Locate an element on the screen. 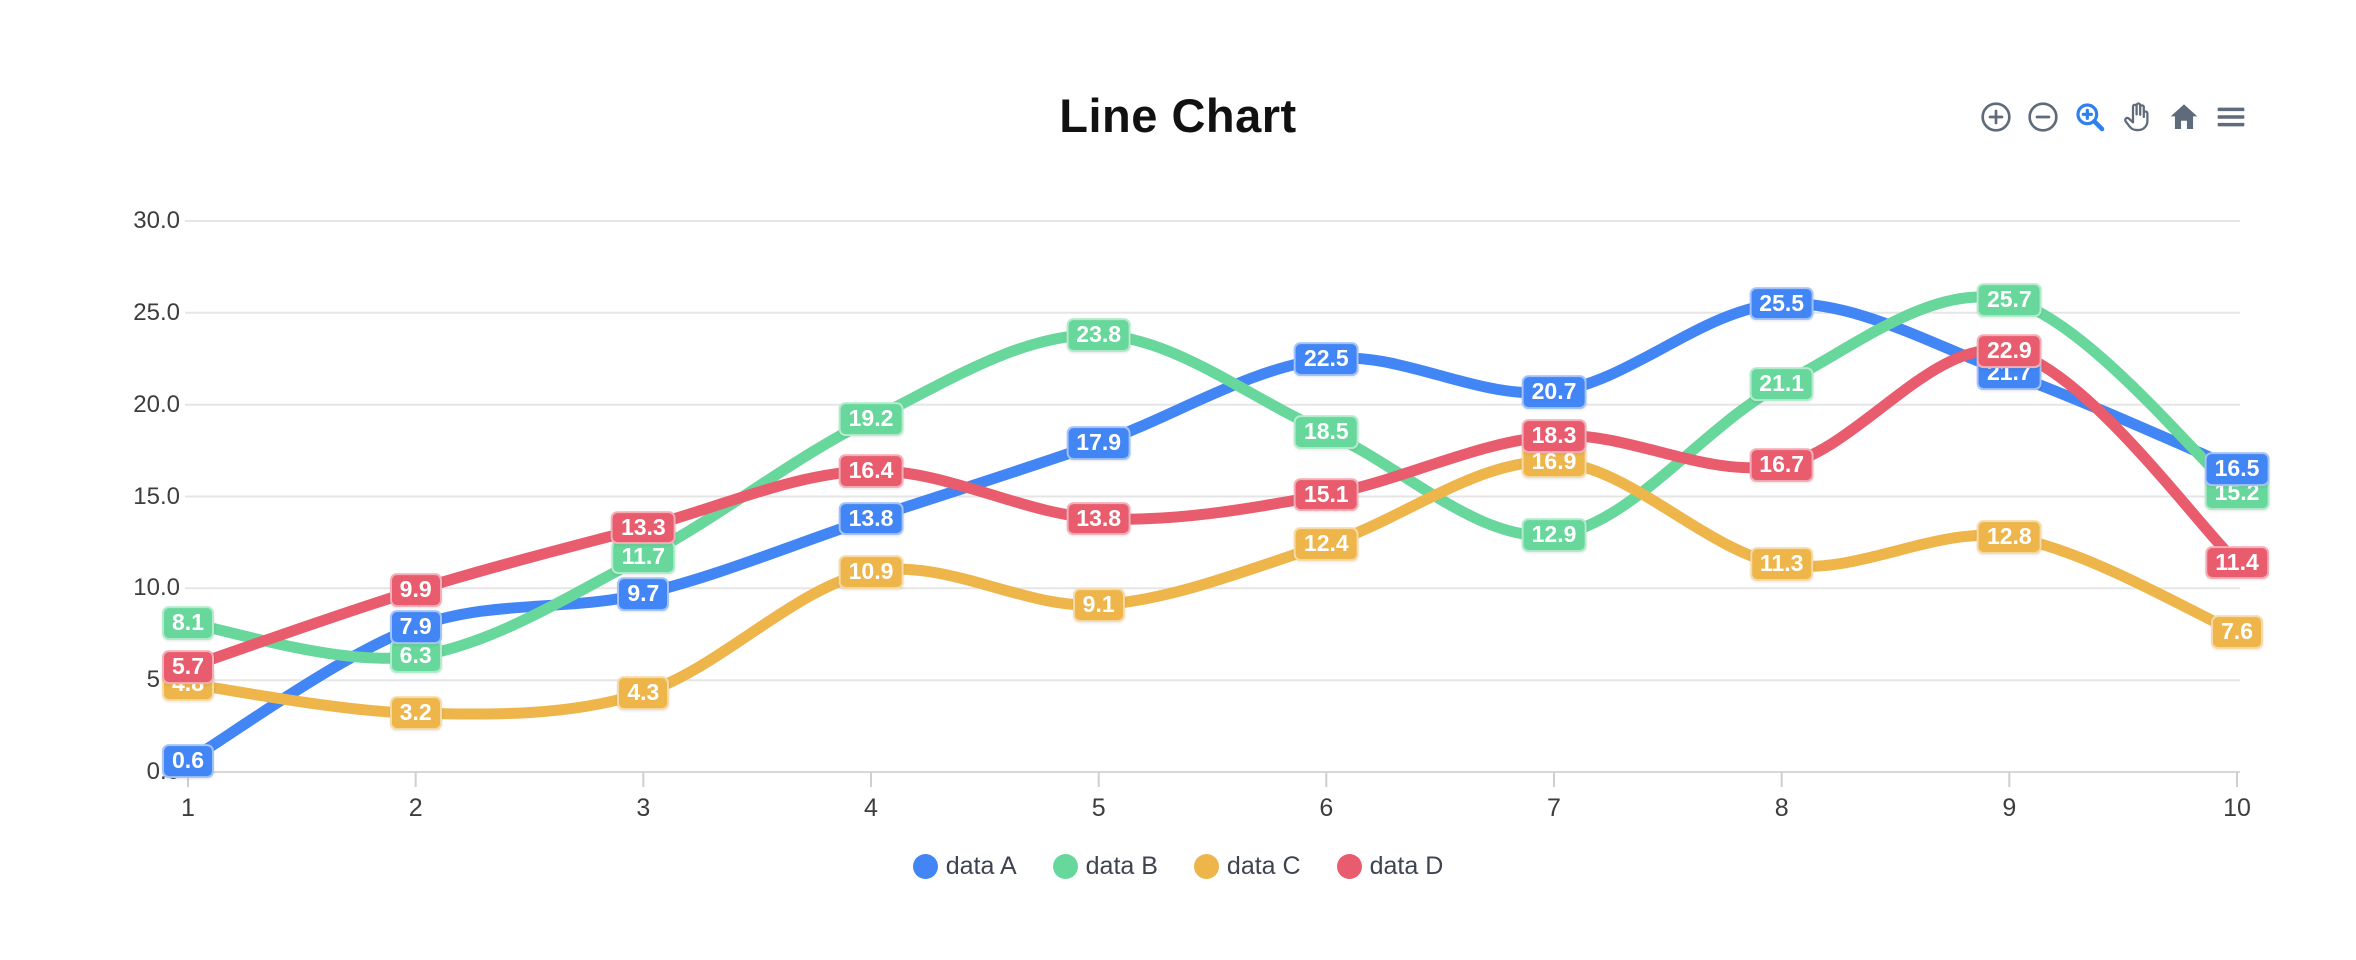 This screenshot has height=960, width=2356. data-label-data-d: 16.7 is located at coordinates (1782, 465).